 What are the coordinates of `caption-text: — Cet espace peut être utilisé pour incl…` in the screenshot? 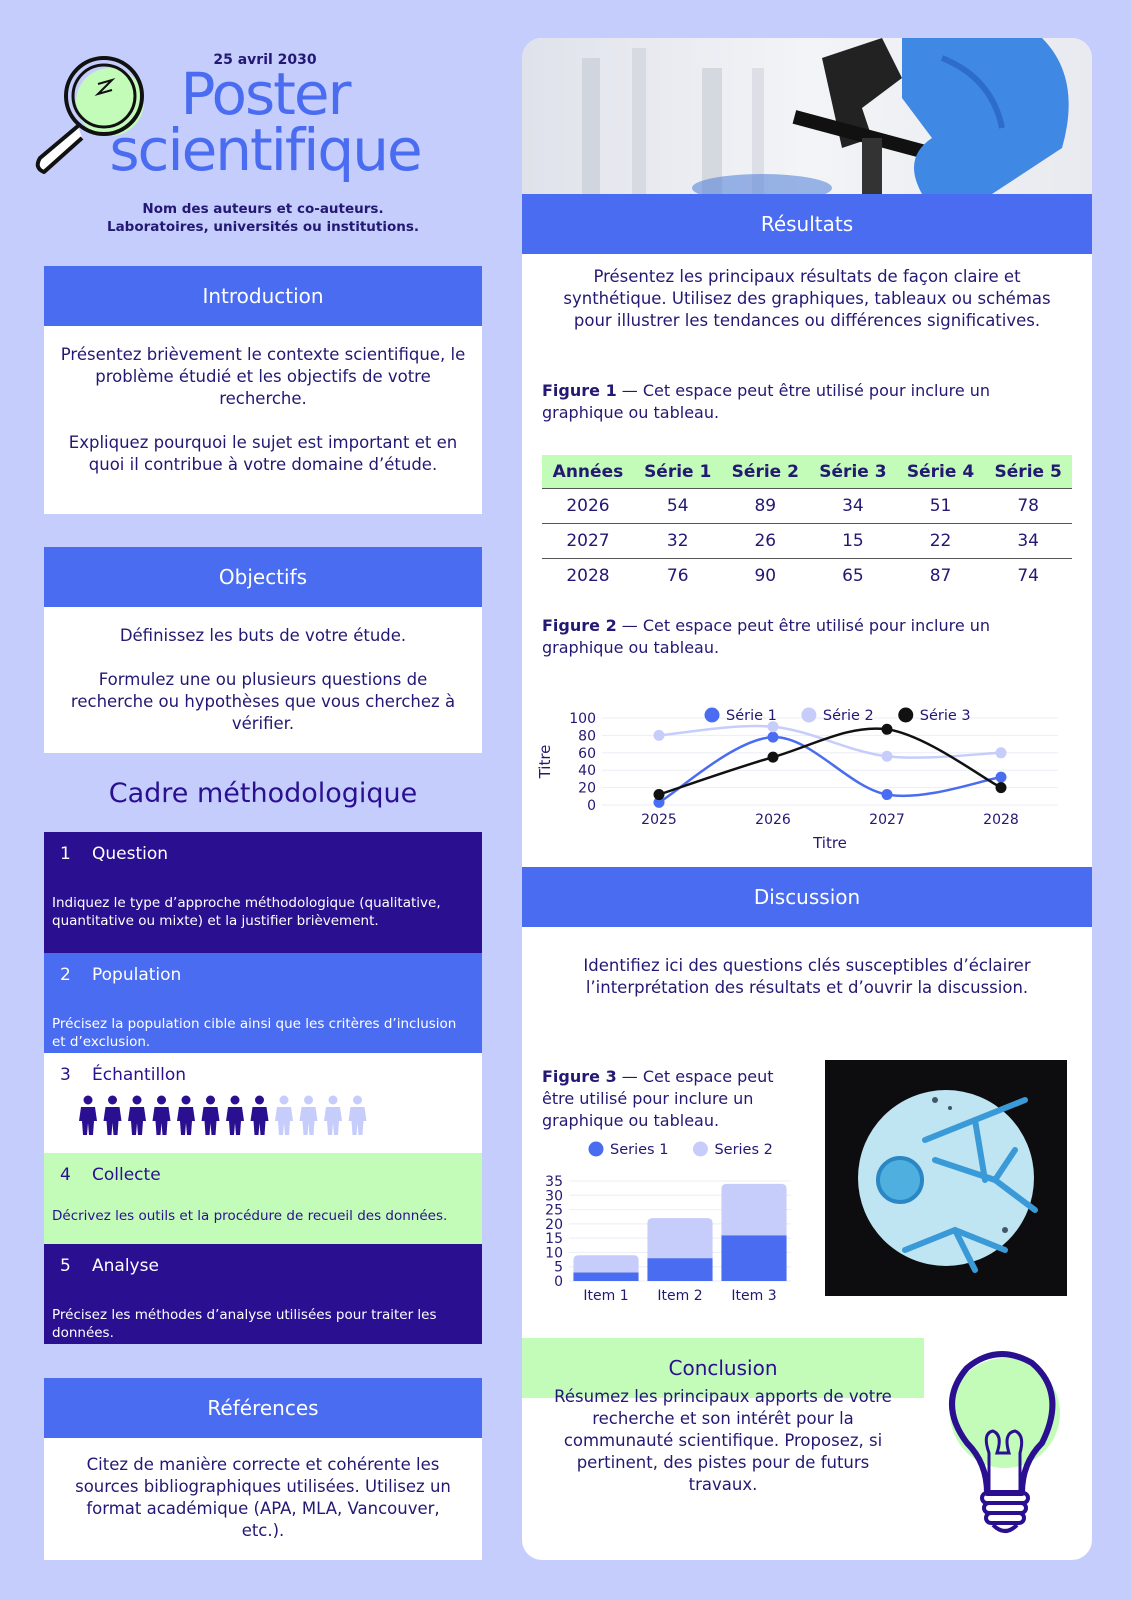 It's located at (658, 1098).